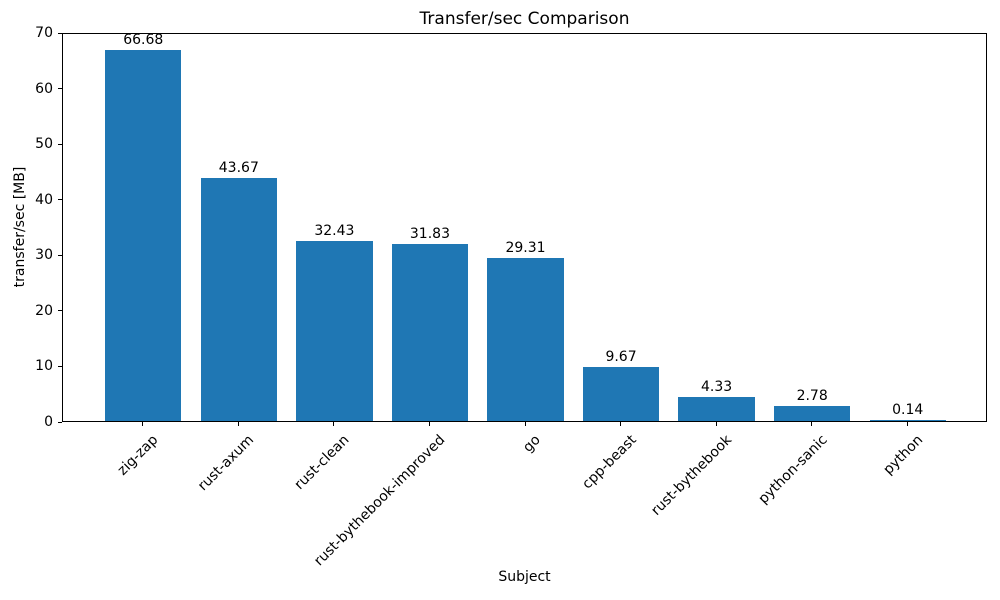 The width and height of the screenshot is (1000, 600). I want to click on y-tick-label: 10, so click(44, 366).